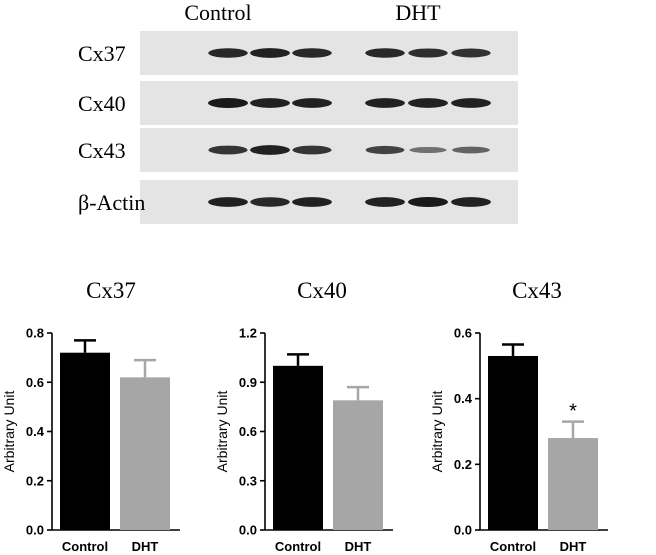  I want to click on y-tick-label: 0.9, so click(248, 382).